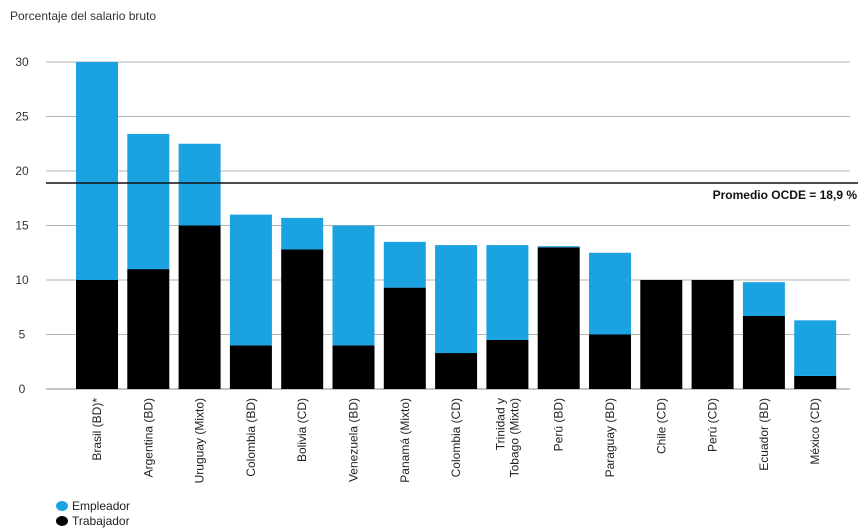 Image resolution: width=862 pixels, height=528 pixels. Describe the element at coordinates (354, 440) in the screenshot. I see `x-tick-label-5: Venezuela (BD)` at that location.